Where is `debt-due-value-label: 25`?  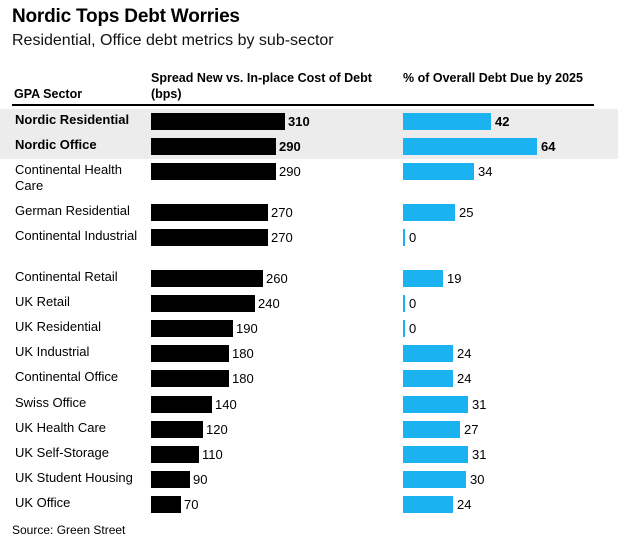 debt-due-value-label: 25 is located at coordinates (466, 212).